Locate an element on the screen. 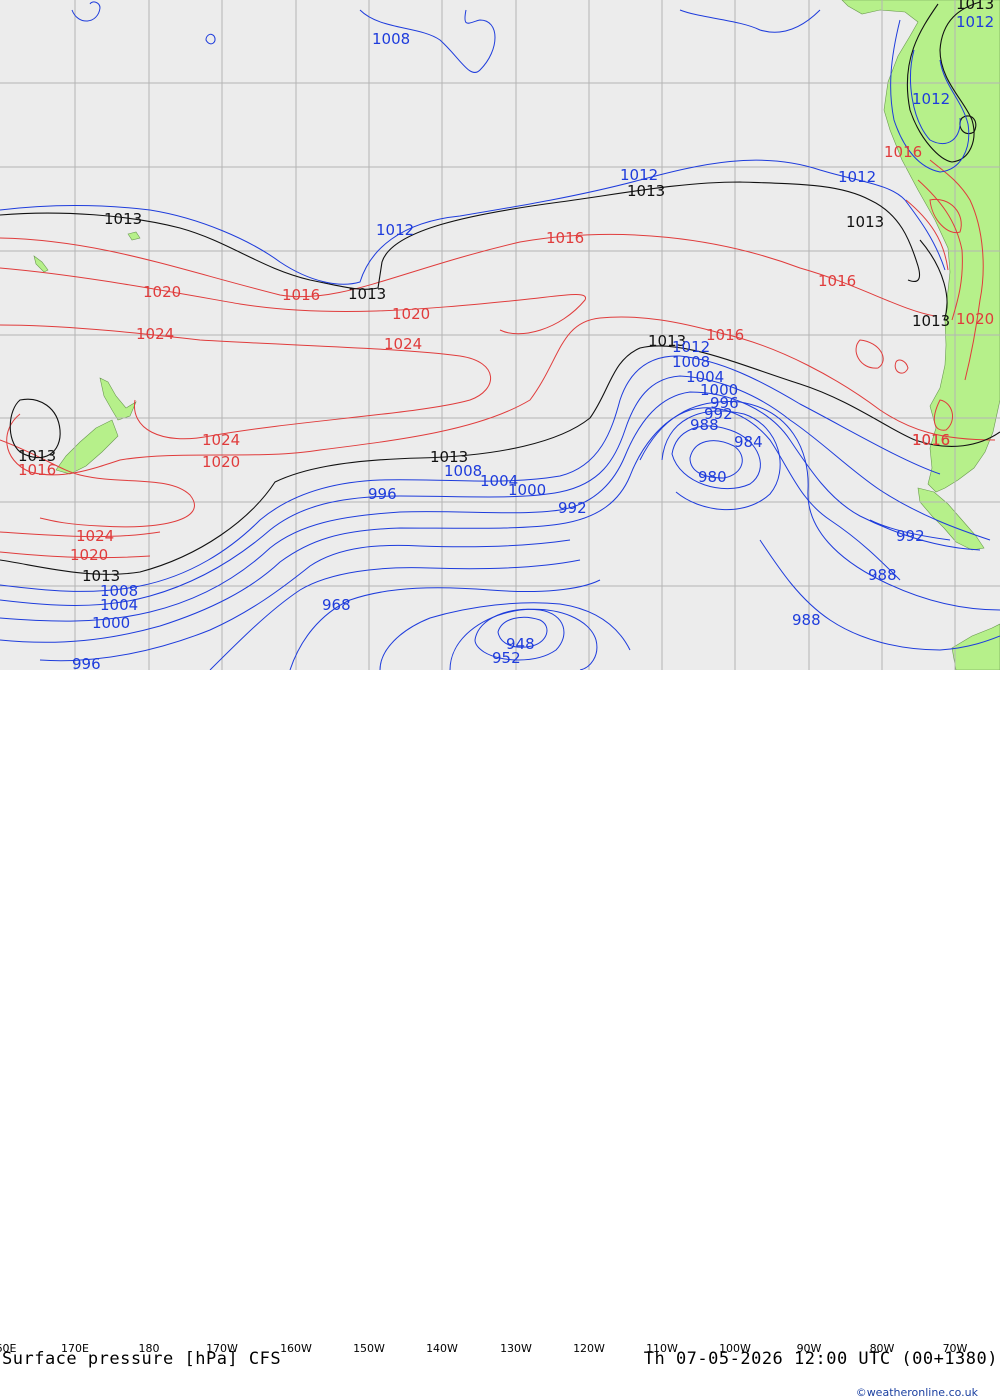  isobar-label: 984 is located at coordinates (748, 442).